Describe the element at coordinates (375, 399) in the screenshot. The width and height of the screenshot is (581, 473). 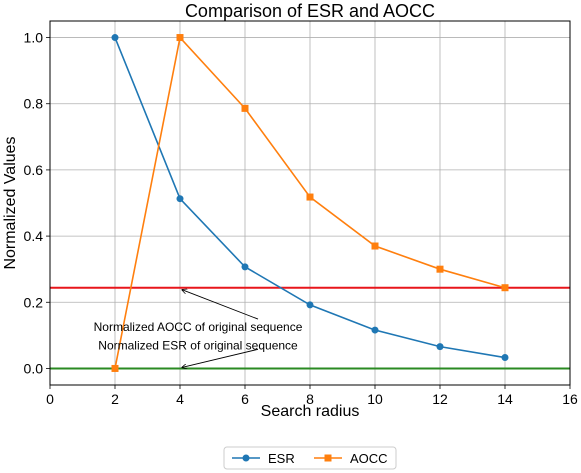
I see `x-tick-label: 10` at that location.